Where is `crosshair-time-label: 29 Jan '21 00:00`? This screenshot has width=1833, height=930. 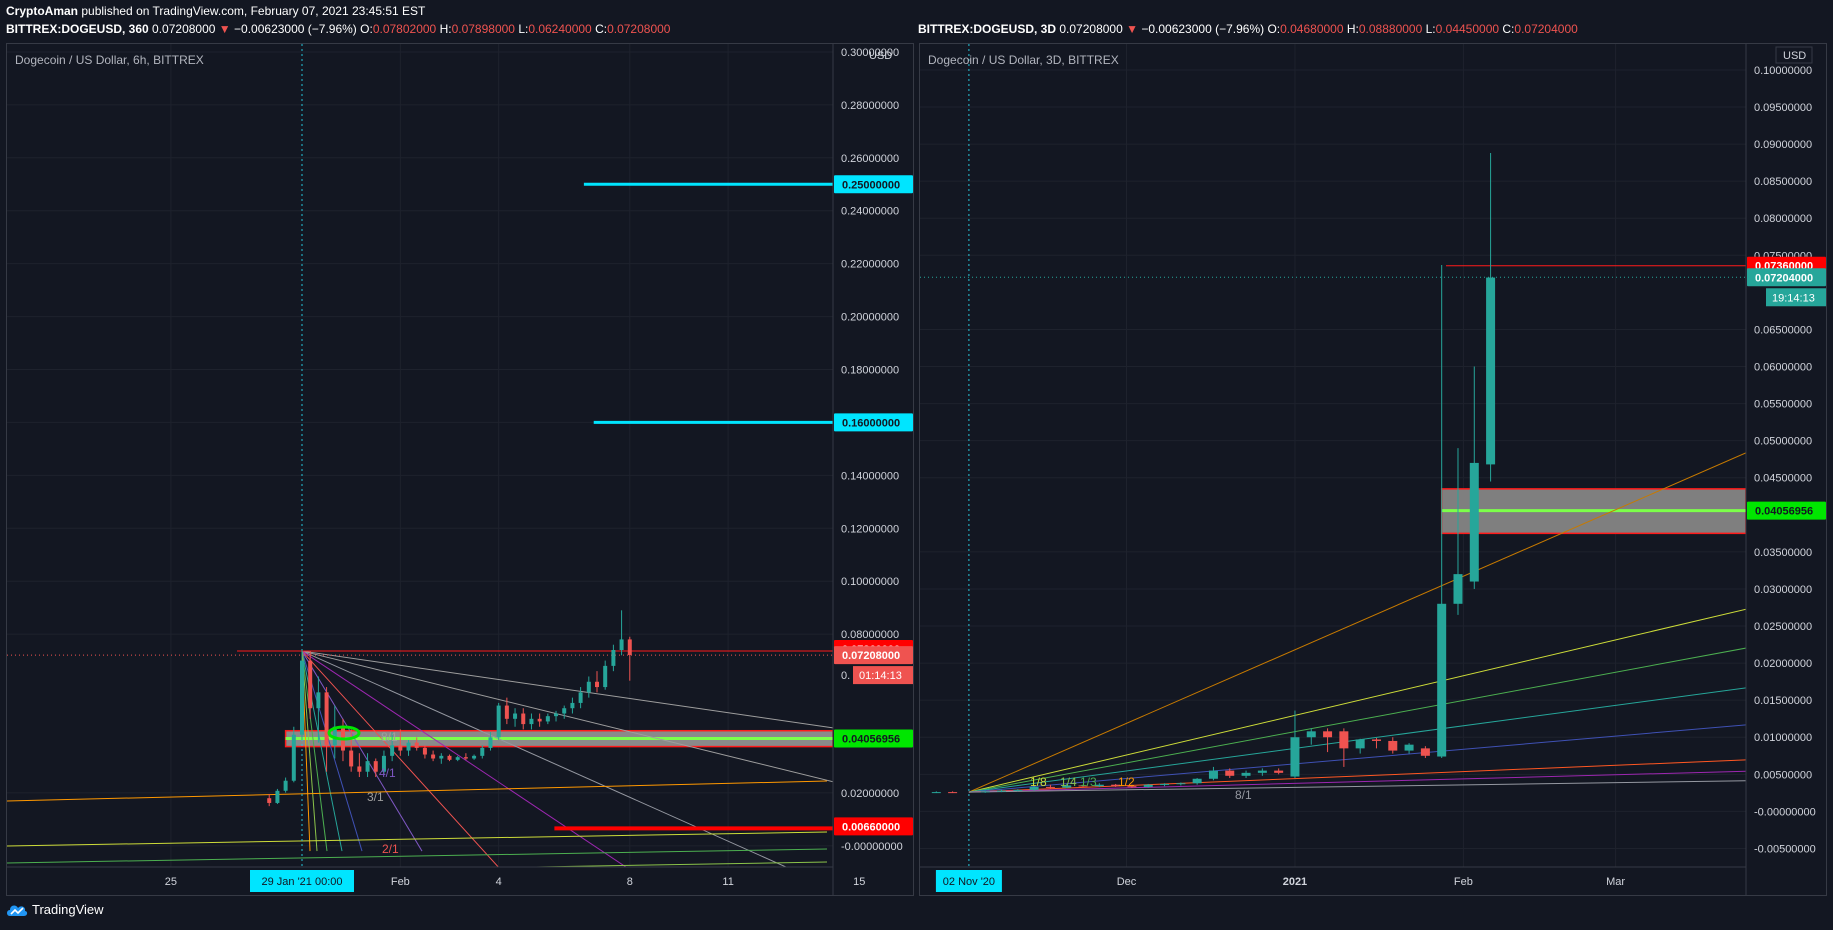
crosshair-time-label: 29 Jan '21 00:00 is located at coordinates (301, 882).